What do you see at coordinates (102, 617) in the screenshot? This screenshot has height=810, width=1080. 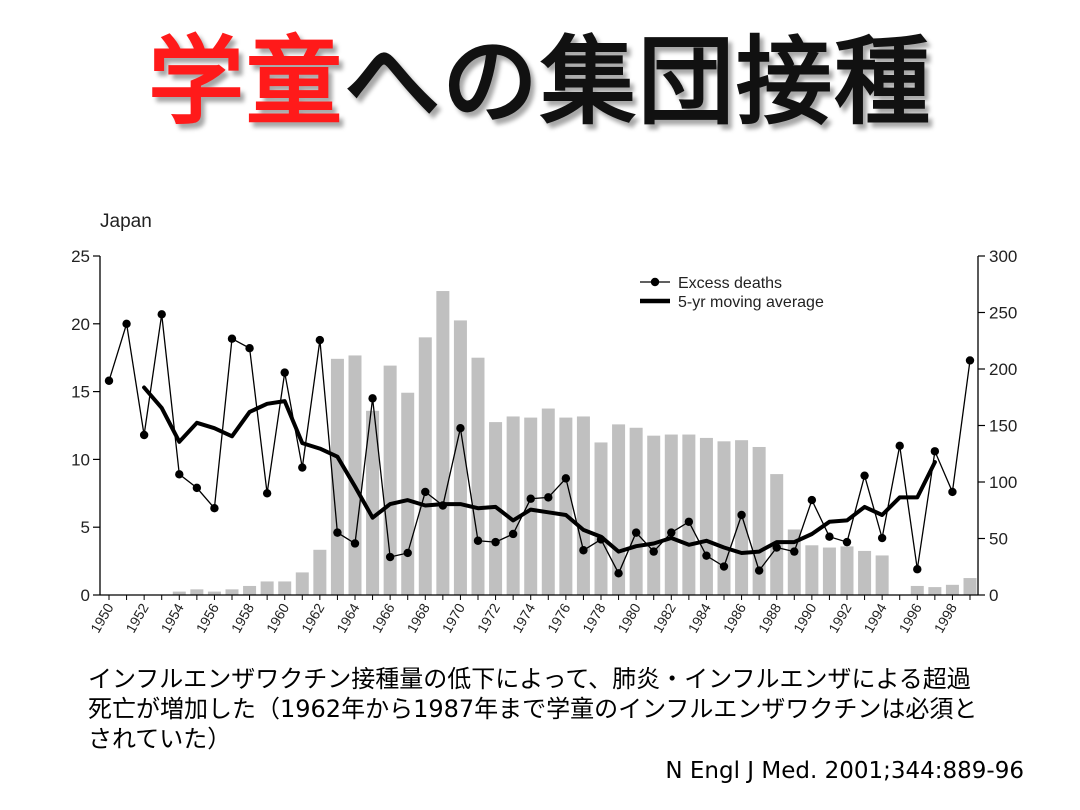 I see `x-tick-label: 1950` at bounding box center [102, 617].